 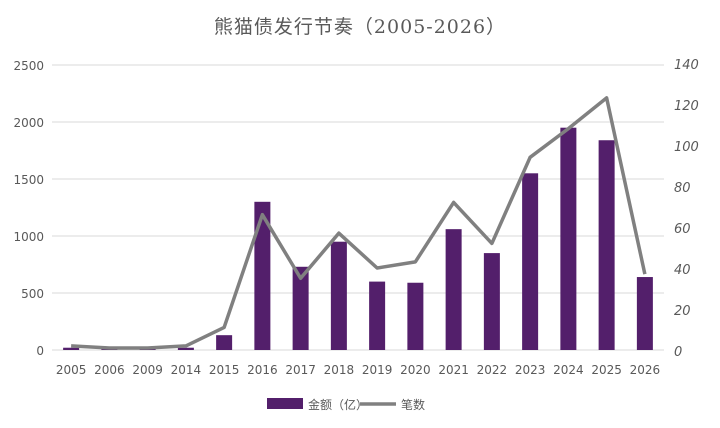 I want to click on bar-2019, so click(x=377, y=315).